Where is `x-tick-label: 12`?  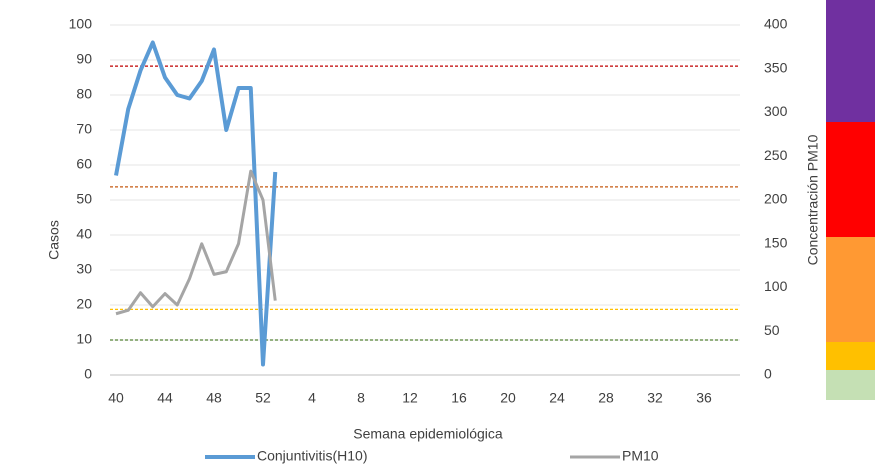
x-tick-label: 12 is located at coordinates (410, 398).